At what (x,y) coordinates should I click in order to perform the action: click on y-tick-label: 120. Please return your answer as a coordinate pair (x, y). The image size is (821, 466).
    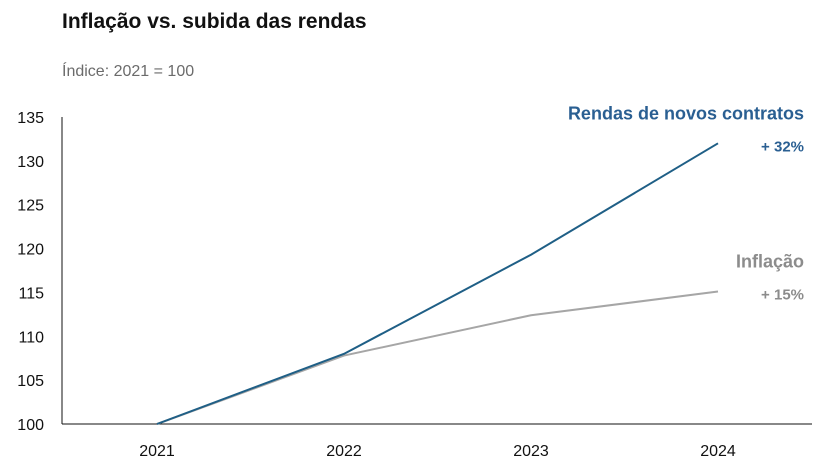
    Looking at the image, I should click on (30, 250).